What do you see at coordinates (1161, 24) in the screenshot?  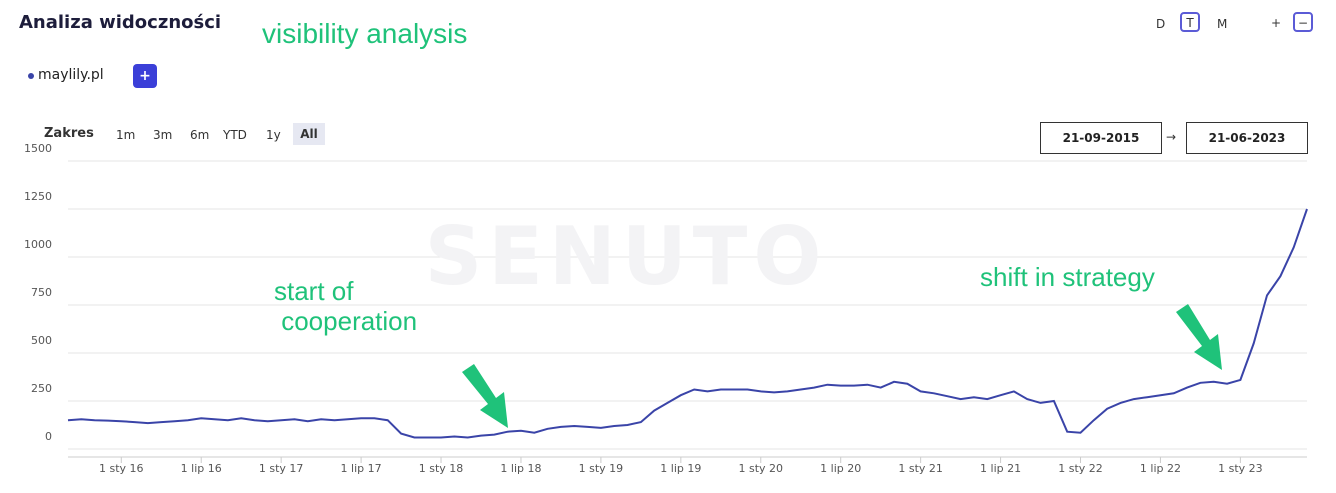 I see `granularity-button: D` at bounding box center [1161, 24].